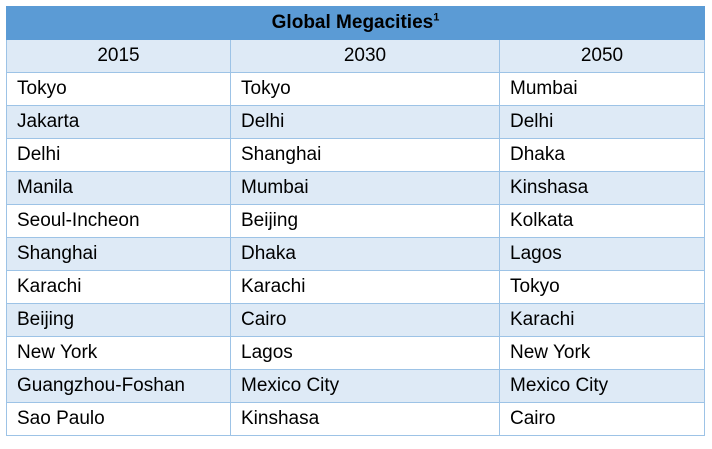  What do you see at coordinates (118, 122) in the screenshot?
I see `table-cell: Jakarta` at bounding box center [118, 122].